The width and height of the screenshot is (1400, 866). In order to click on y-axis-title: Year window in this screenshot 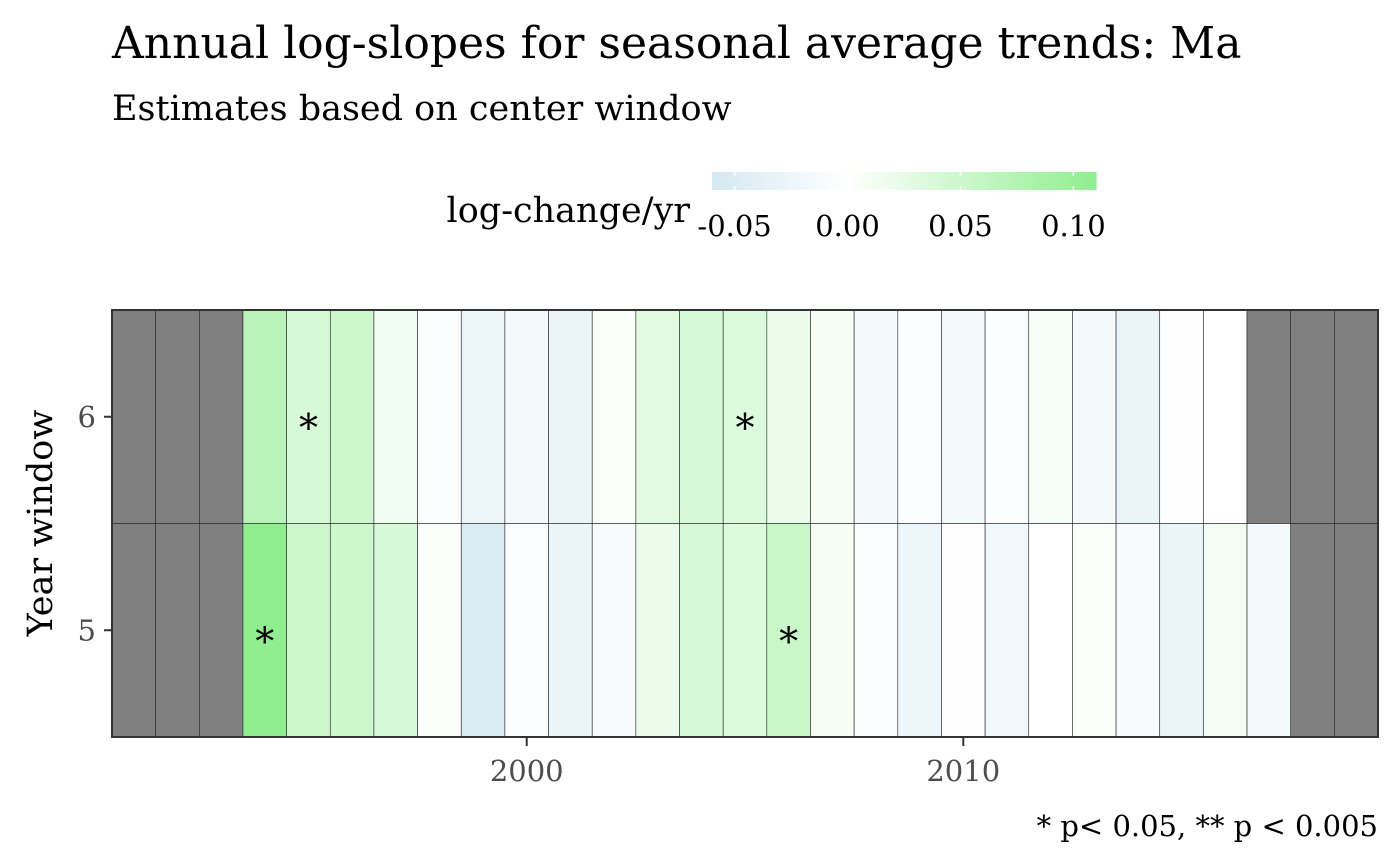, I will do `click(41, 524)`.